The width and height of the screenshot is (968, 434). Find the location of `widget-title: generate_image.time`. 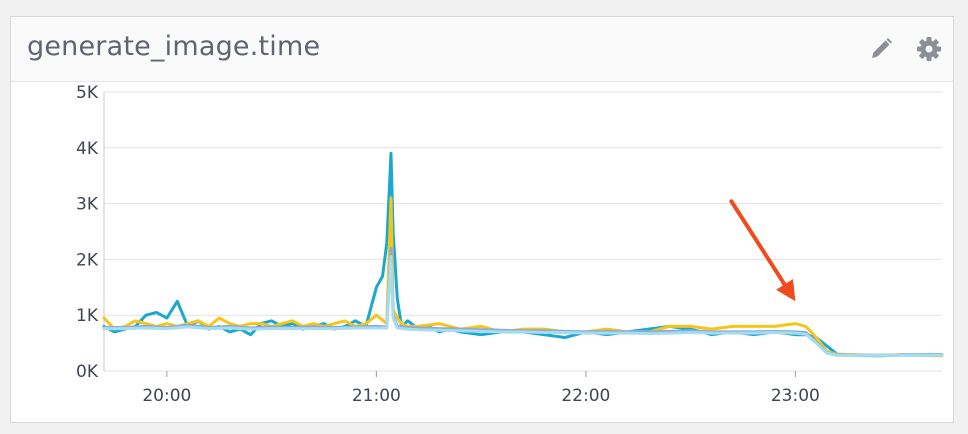

widget-title: generate_image.time is located at coordinates (174, 46).